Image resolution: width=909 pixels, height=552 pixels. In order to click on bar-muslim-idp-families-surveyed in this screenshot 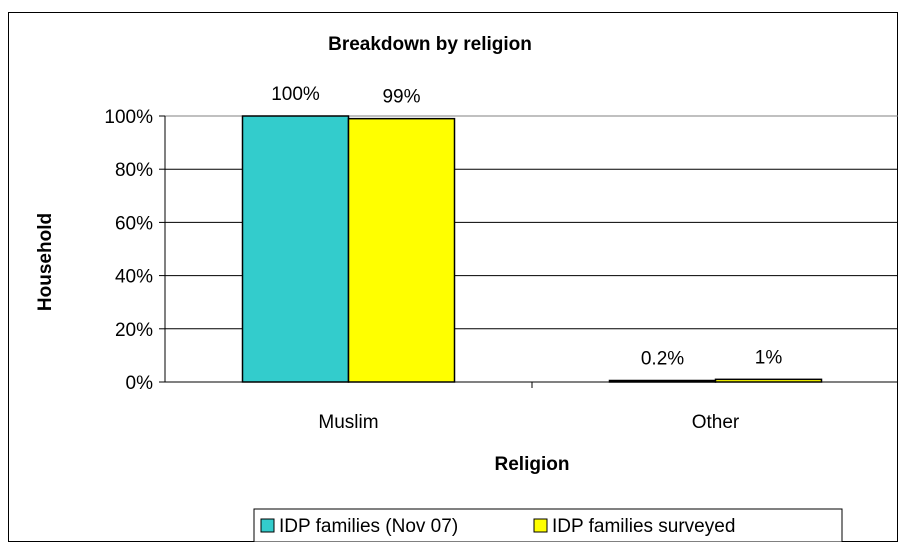, I will do `click(401, 250)`.